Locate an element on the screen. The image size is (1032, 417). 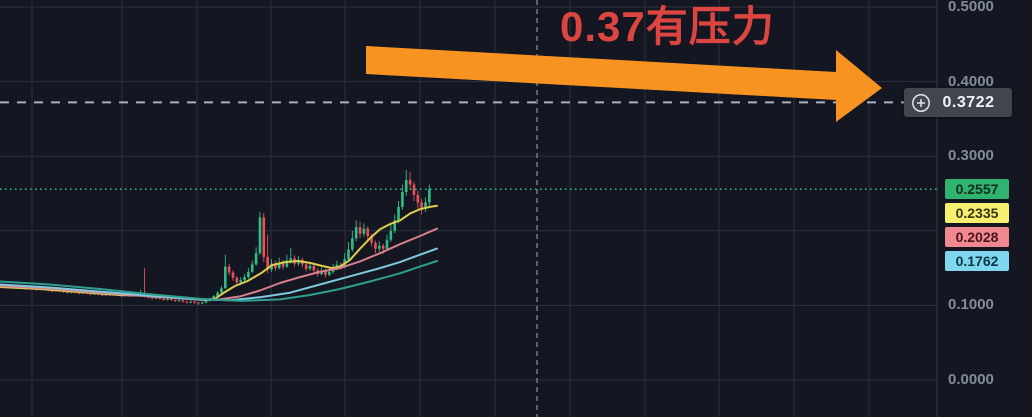
ma-teal is located at coordinates (219, 281).